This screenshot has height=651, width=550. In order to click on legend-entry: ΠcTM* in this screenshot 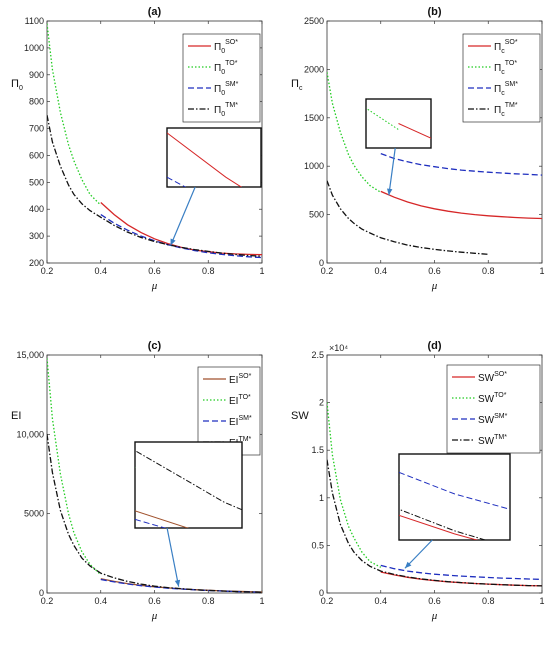, I will do `click(506, 110)`.